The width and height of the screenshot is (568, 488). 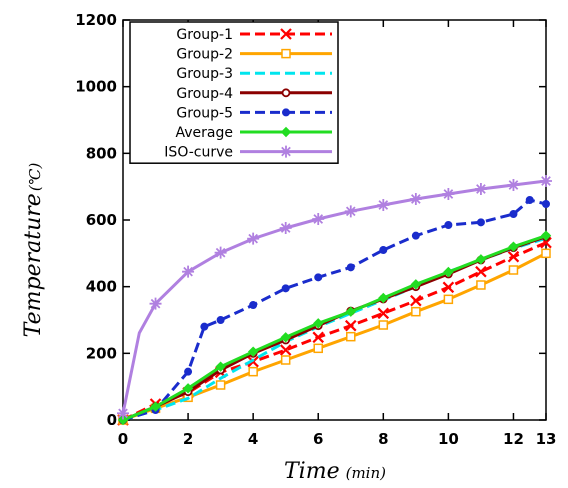 What do you see at coordinates (318, 439) in the screenshot?
I see `x-tick-label: 6` at bounding box center [318, 439].